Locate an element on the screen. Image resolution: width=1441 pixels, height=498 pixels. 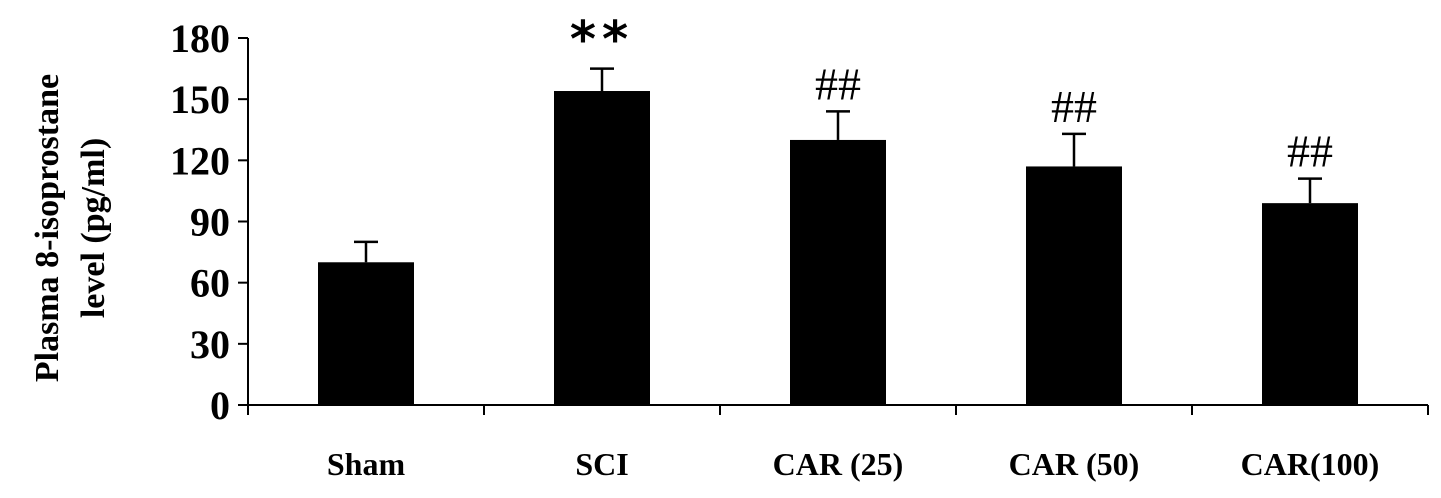
y-tick-label: 180 is located at coordinates (200, 38).